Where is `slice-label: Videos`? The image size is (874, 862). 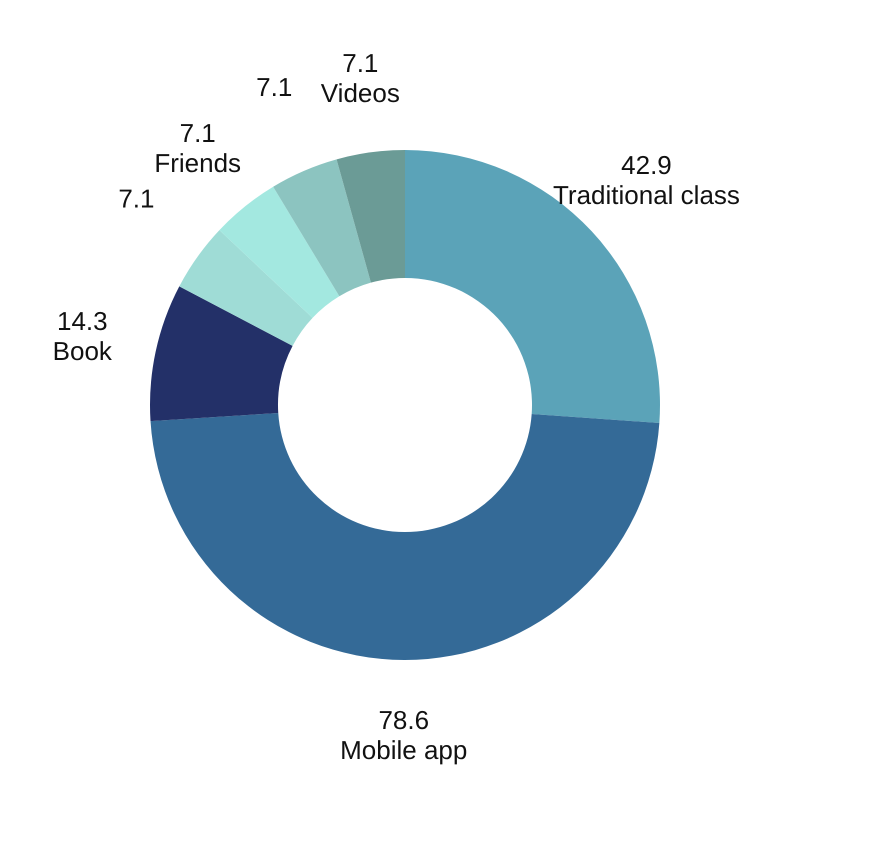 slice-label: Videos is located at coordinates (360, 93).